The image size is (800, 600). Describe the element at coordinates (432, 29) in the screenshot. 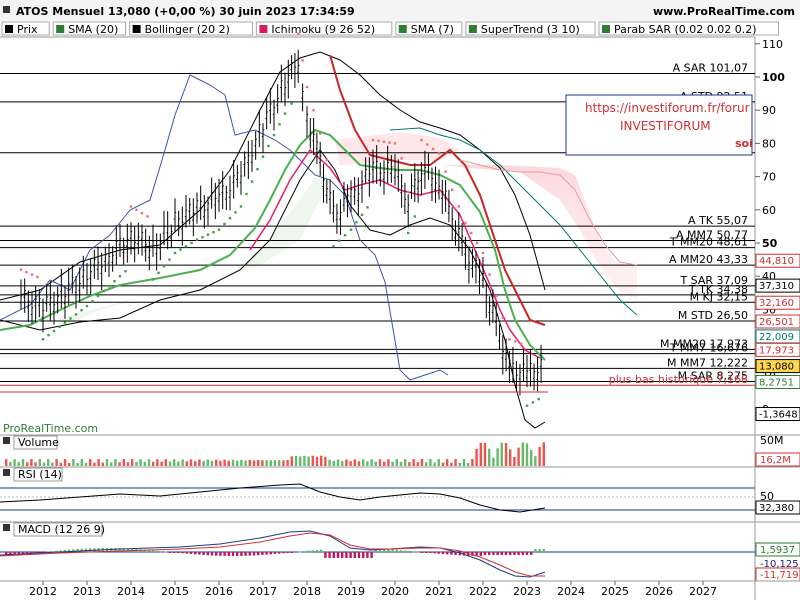

I see `legend-label: SMA (7)` at that location.